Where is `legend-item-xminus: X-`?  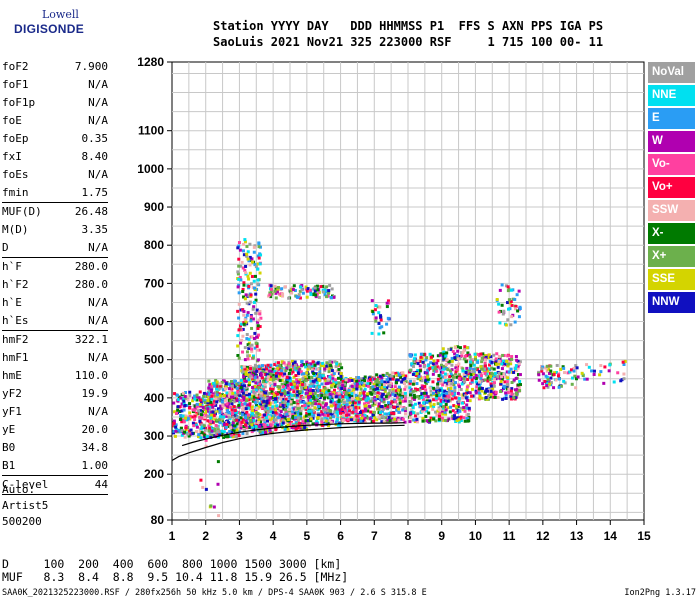
legend-item-xminus: X- is located at coordinates (671, 233).